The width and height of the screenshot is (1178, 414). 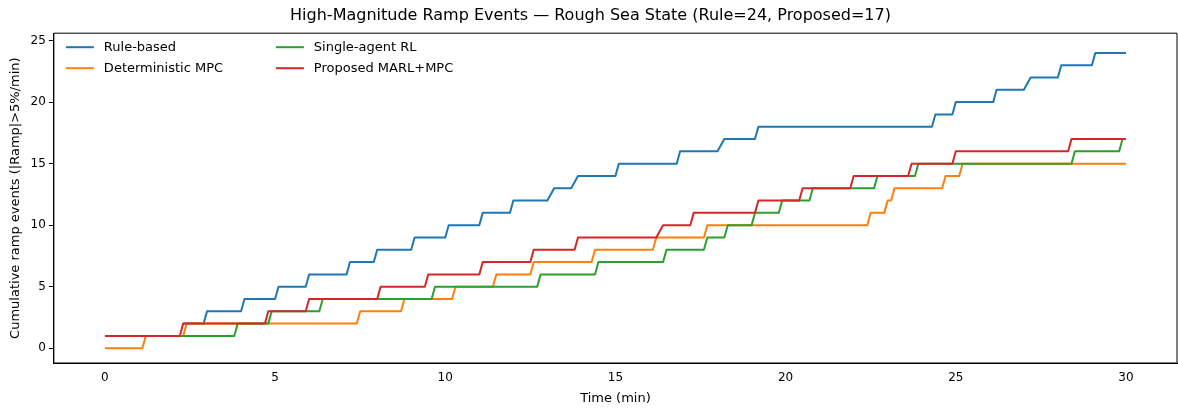 What do you see at coordinates (15, 198) in the screenshot?
I see `y-axis-title: Cumulative ramp events (|Ramp|>5%/min)` at bounding box center [15, 198].